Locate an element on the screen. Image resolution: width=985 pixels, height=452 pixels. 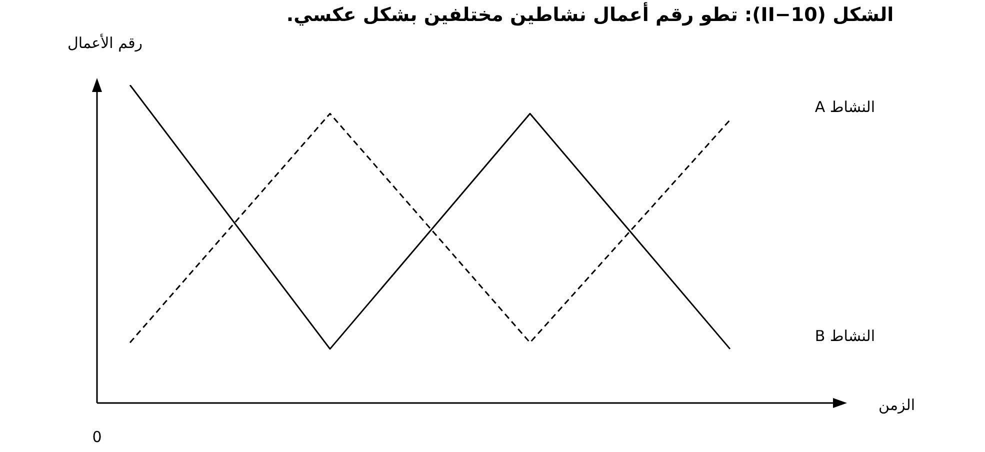
text: 0 is located at coordinates (97, 437).